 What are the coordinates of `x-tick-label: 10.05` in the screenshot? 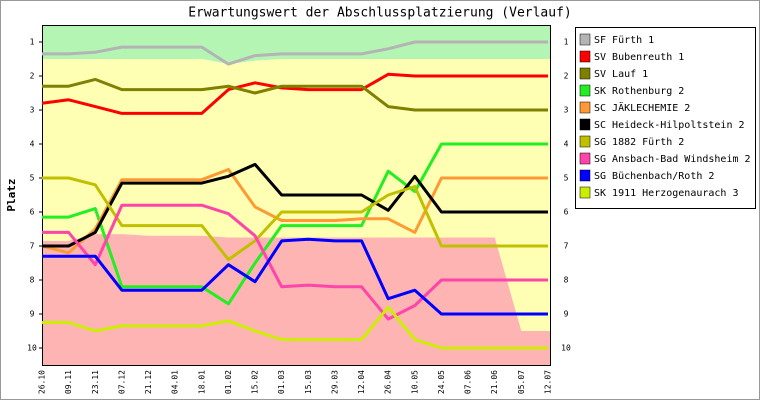 It's located at (414, 382).